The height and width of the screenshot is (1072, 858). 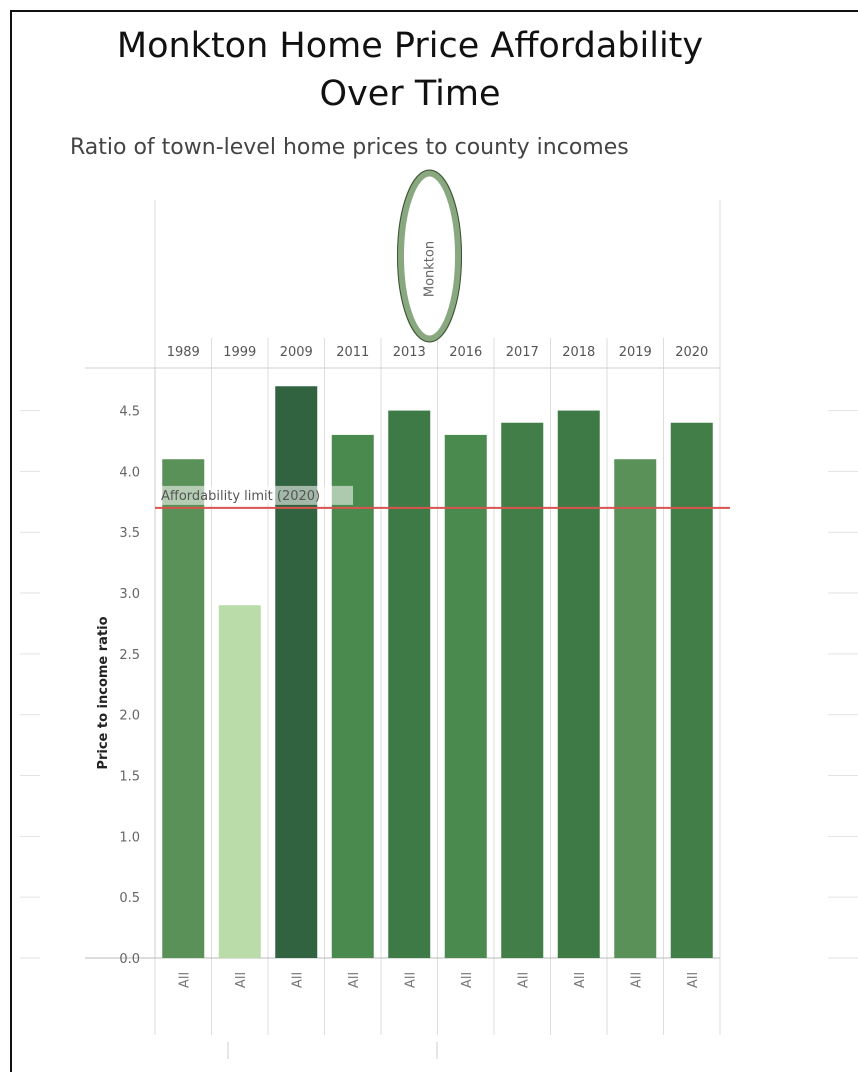 What do you see at coordinates (183, 708) in the screenshot?
I see `bar-1989` at bounding box center [183, 708].